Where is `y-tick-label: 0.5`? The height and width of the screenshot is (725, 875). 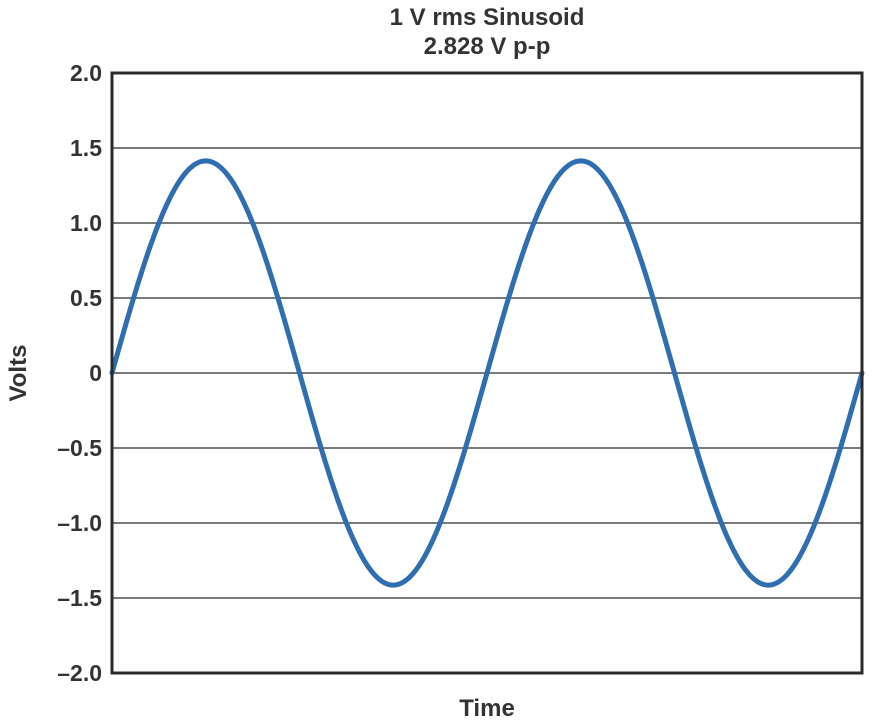 y-tick-label: 0.5 is located at coordinates (86, 298).